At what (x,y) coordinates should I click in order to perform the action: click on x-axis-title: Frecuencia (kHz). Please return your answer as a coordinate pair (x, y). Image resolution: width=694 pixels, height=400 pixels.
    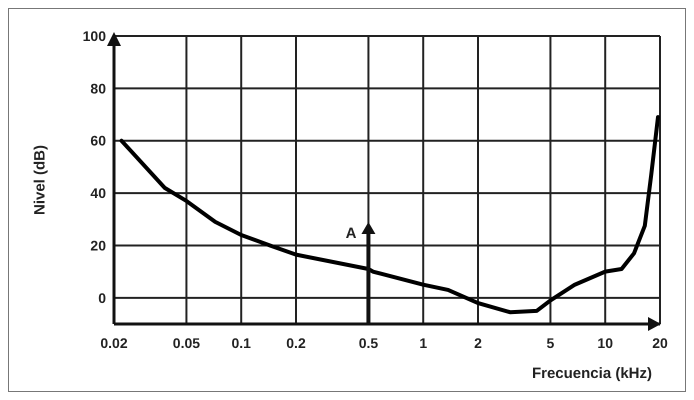
    Looking at the image, I should click on (592, 373).